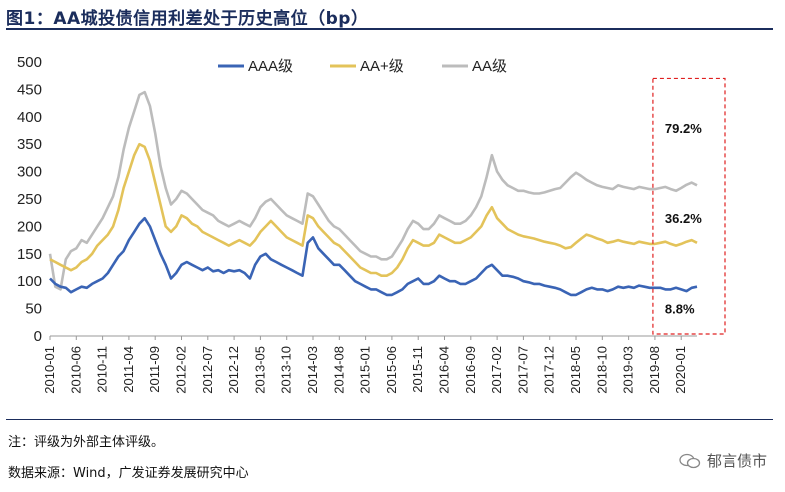 This screenshot has width=785, height=492. I want to click on x-tick-label: 2016-09, so click(470, 370).